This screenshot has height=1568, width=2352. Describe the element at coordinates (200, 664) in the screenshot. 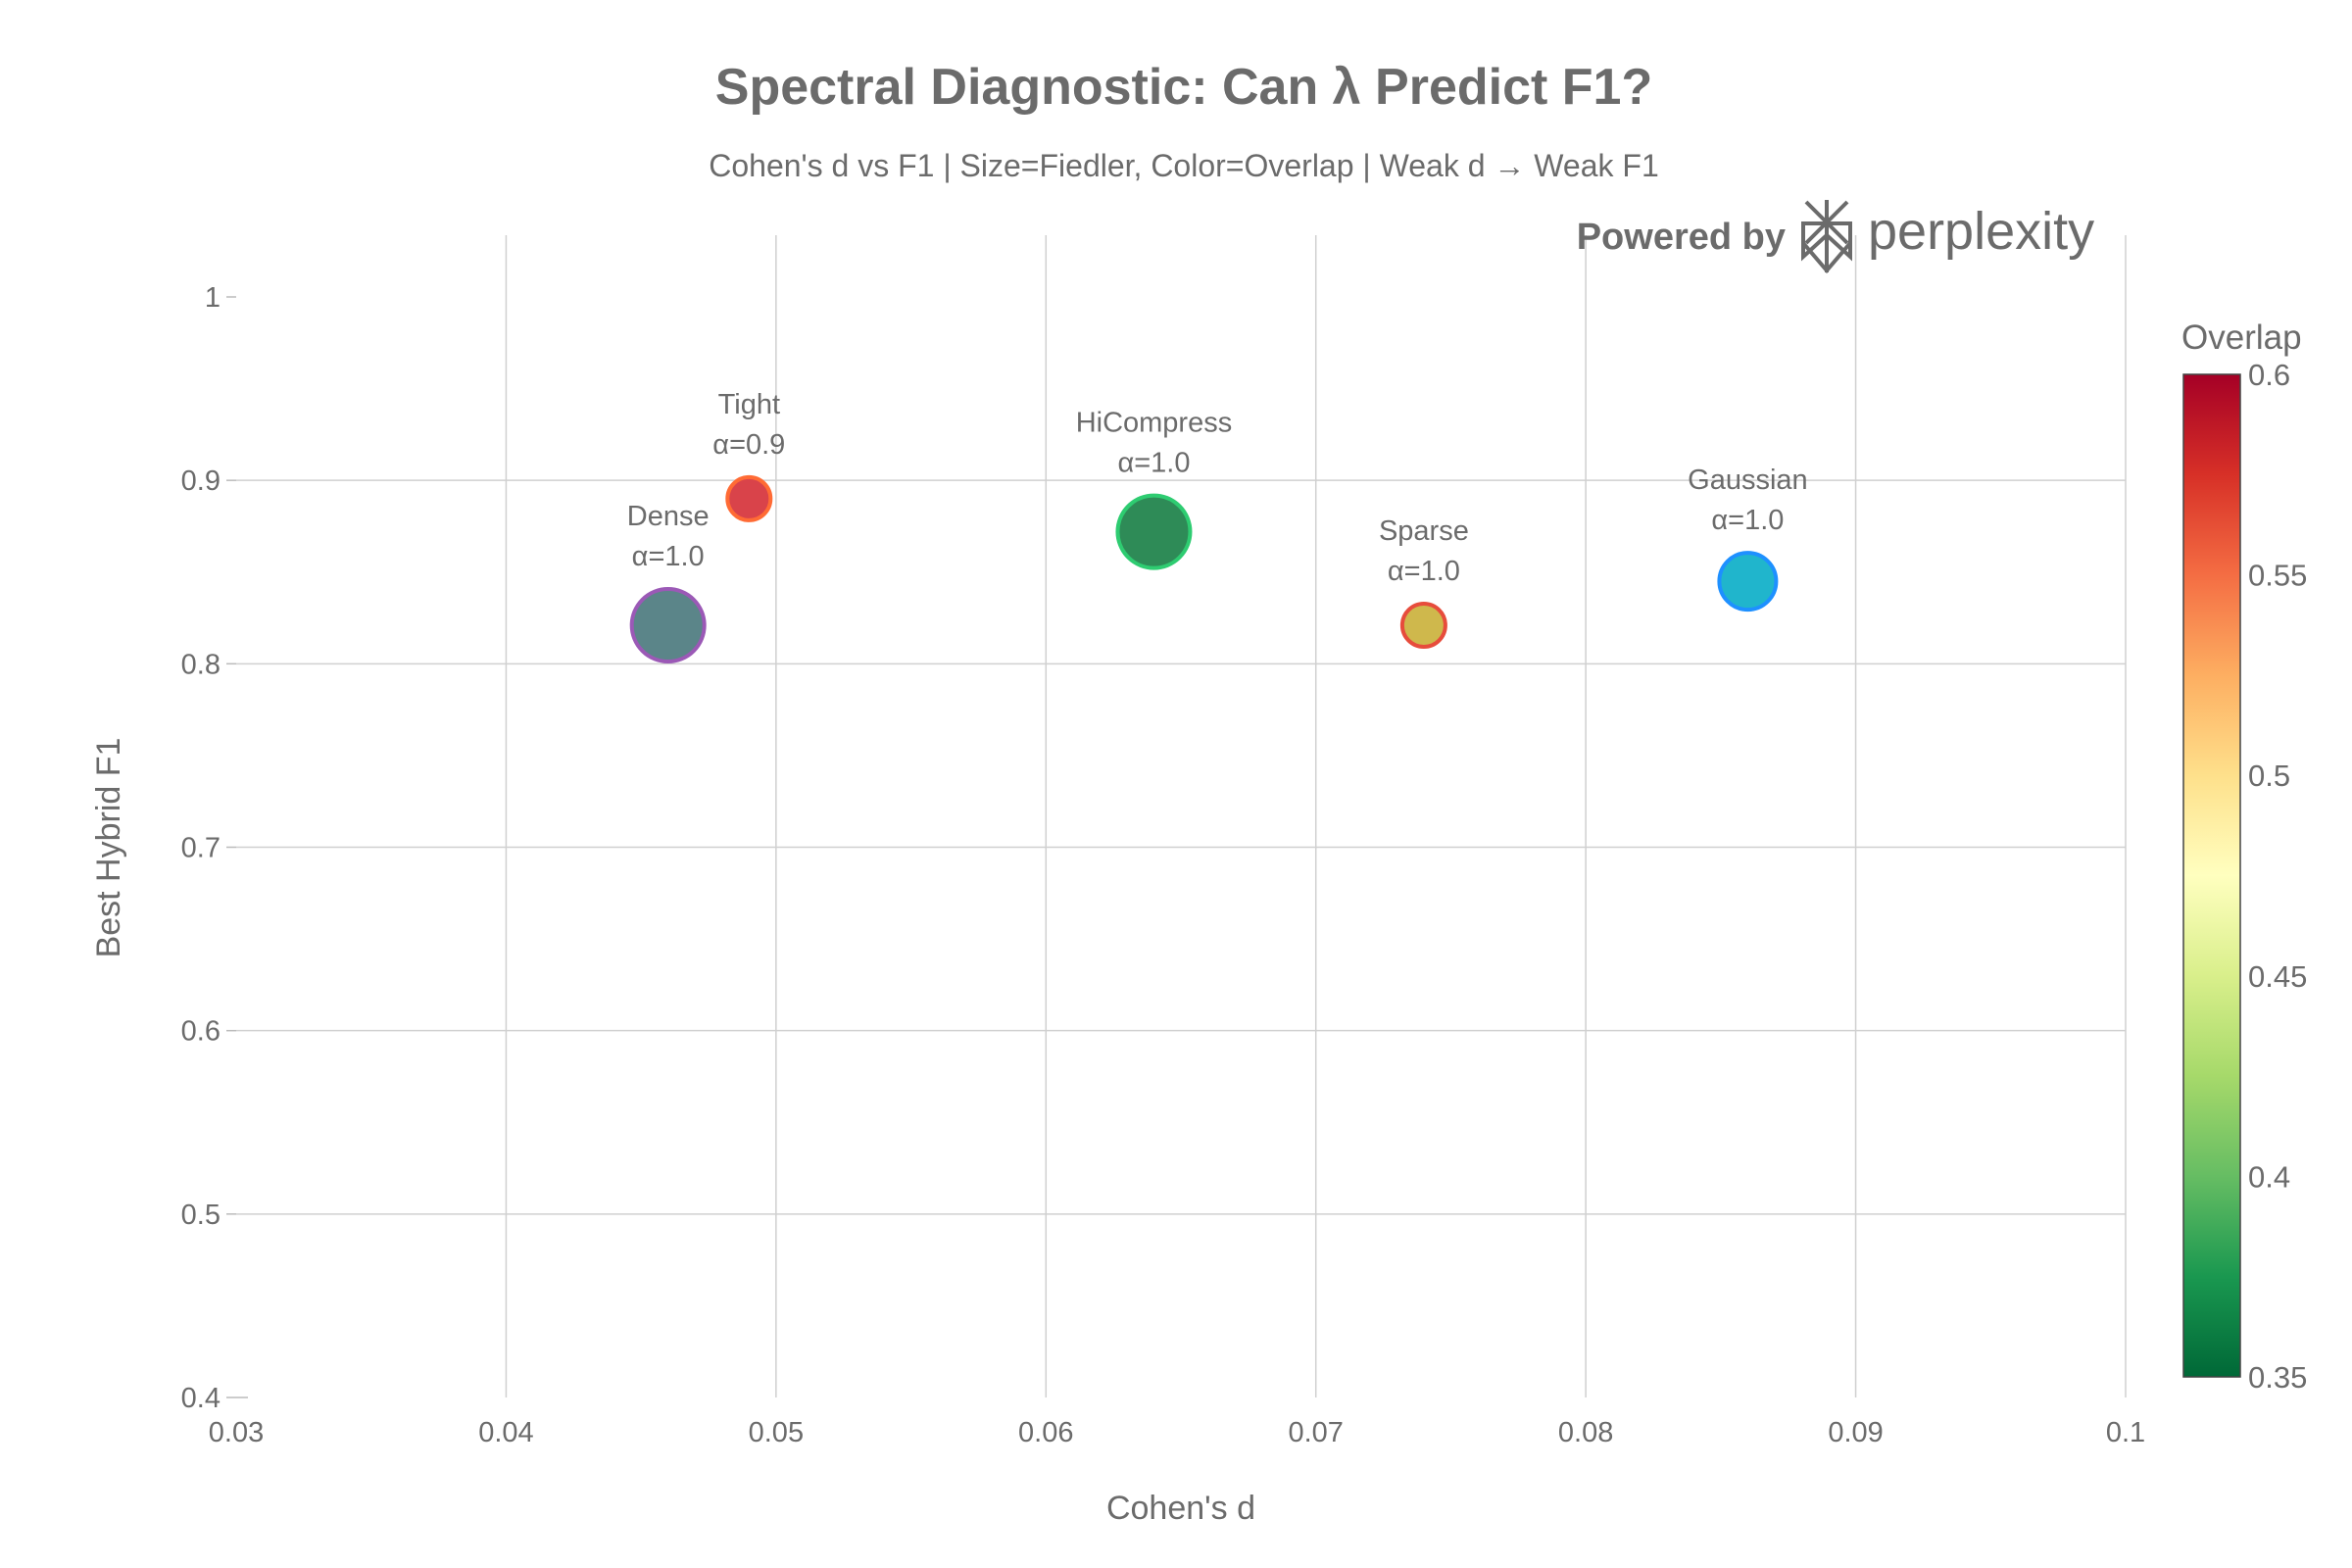

I see `y-tick-label: 0.8` at that location.